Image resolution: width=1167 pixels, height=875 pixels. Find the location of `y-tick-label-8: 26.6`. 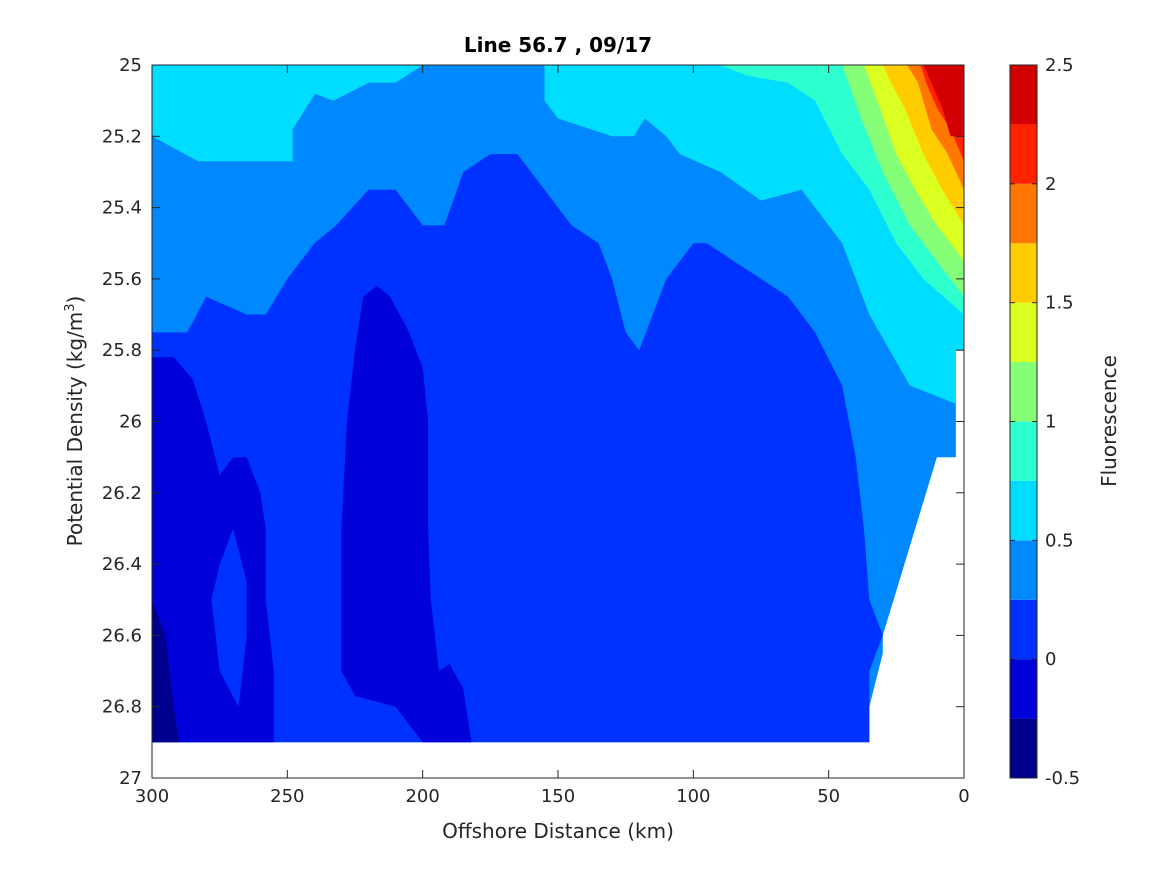

y-tick-label-8: 26.6 is located at coordinates (122, 635).